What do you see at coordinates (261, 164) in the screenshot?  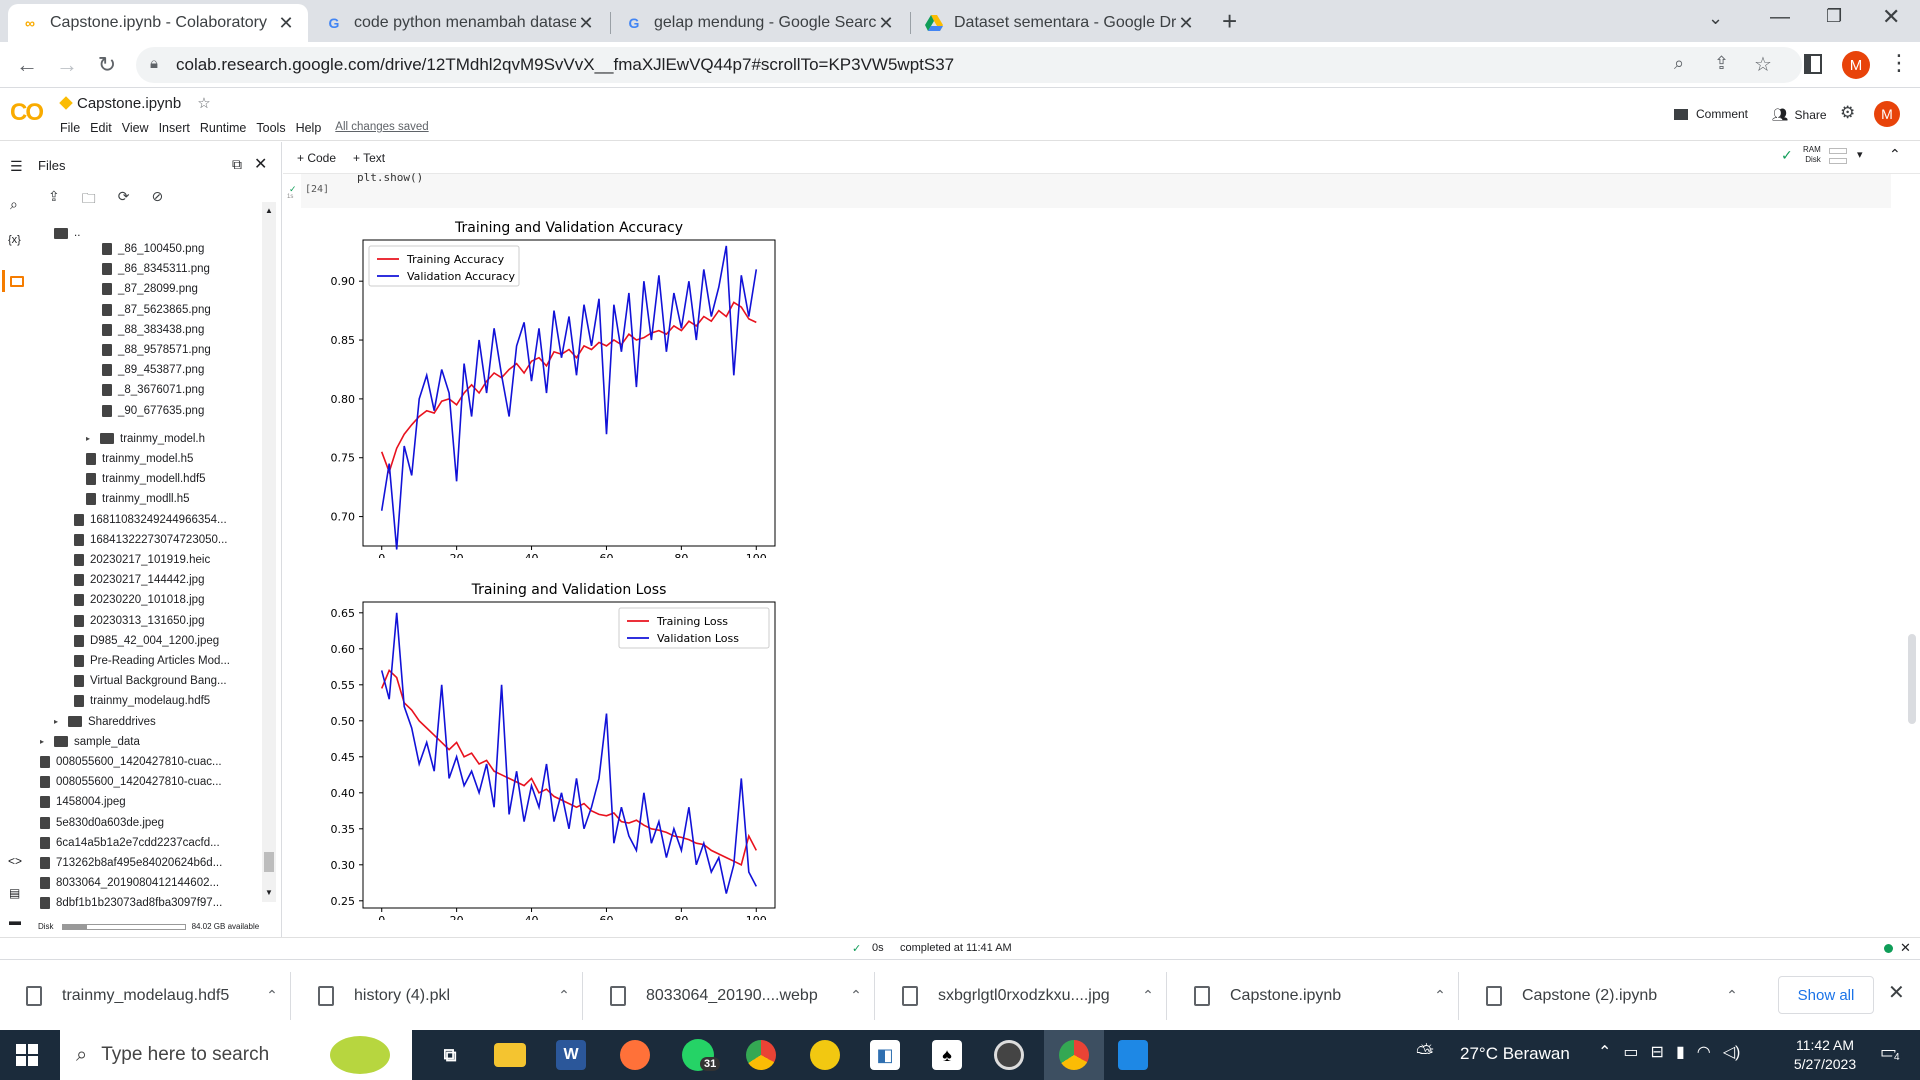 I see `close-panel-icon: ✕` at bounding box center [261, 164].